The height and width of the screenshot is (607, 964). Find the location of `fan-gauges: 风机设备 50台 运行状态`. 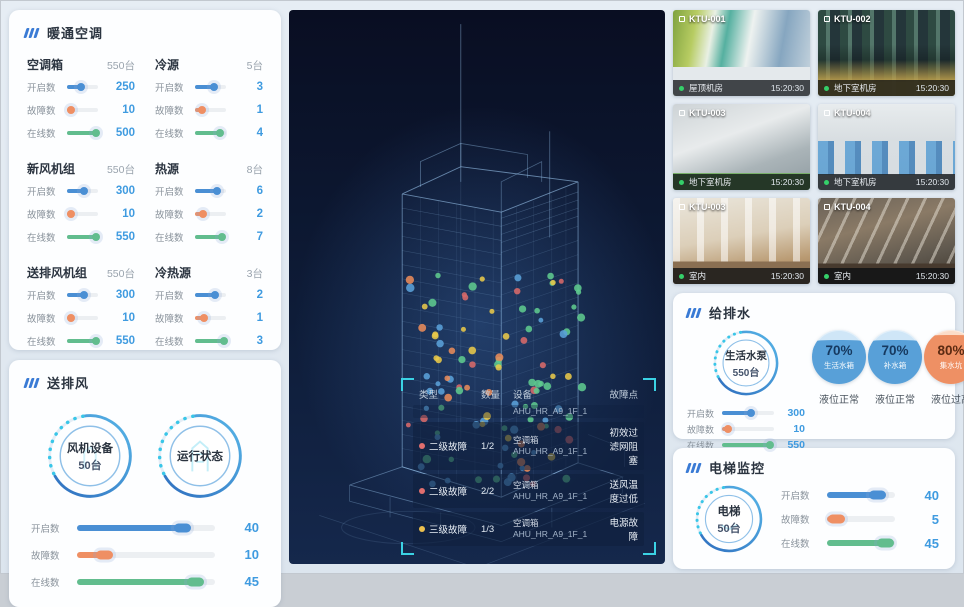

fan-gauges: 风机设备 50台 运行状态 is located at coordinates (145, 454).